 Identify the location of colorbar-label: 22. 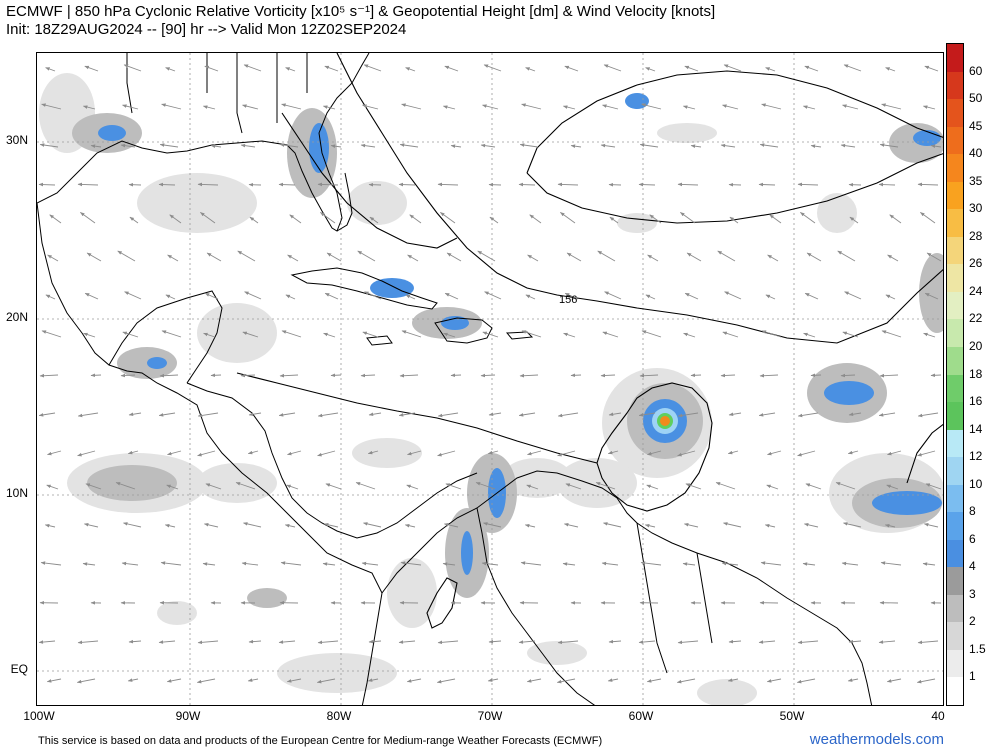
(976, 318).